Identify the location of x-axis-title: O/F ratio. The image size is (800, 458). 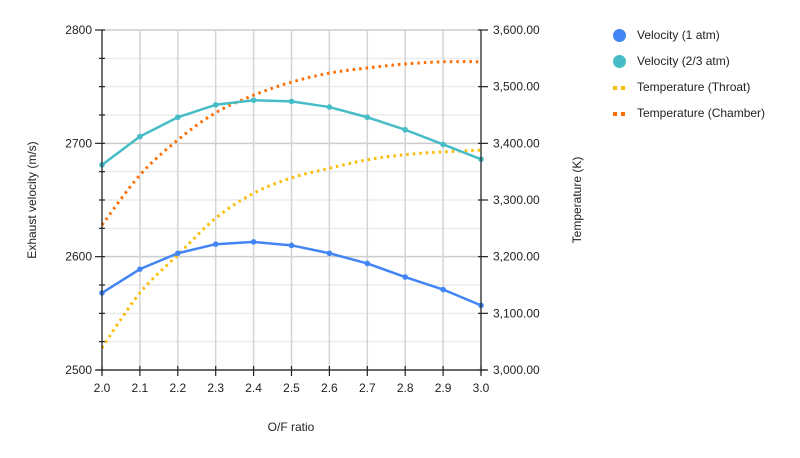
(291, 427).